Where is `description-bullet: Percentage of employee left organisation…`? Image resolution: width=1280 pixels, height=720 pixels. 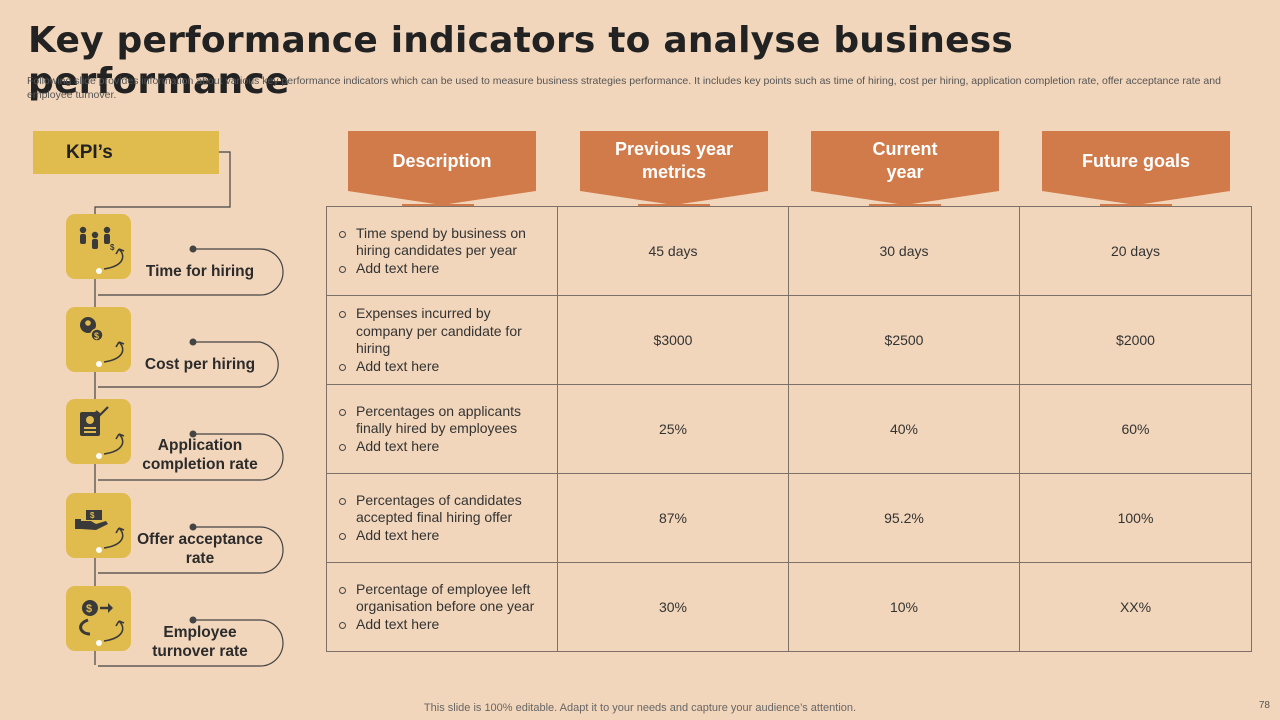 description-bullet: Percentage of employee left organisation… is located at coordinates (443, 598).